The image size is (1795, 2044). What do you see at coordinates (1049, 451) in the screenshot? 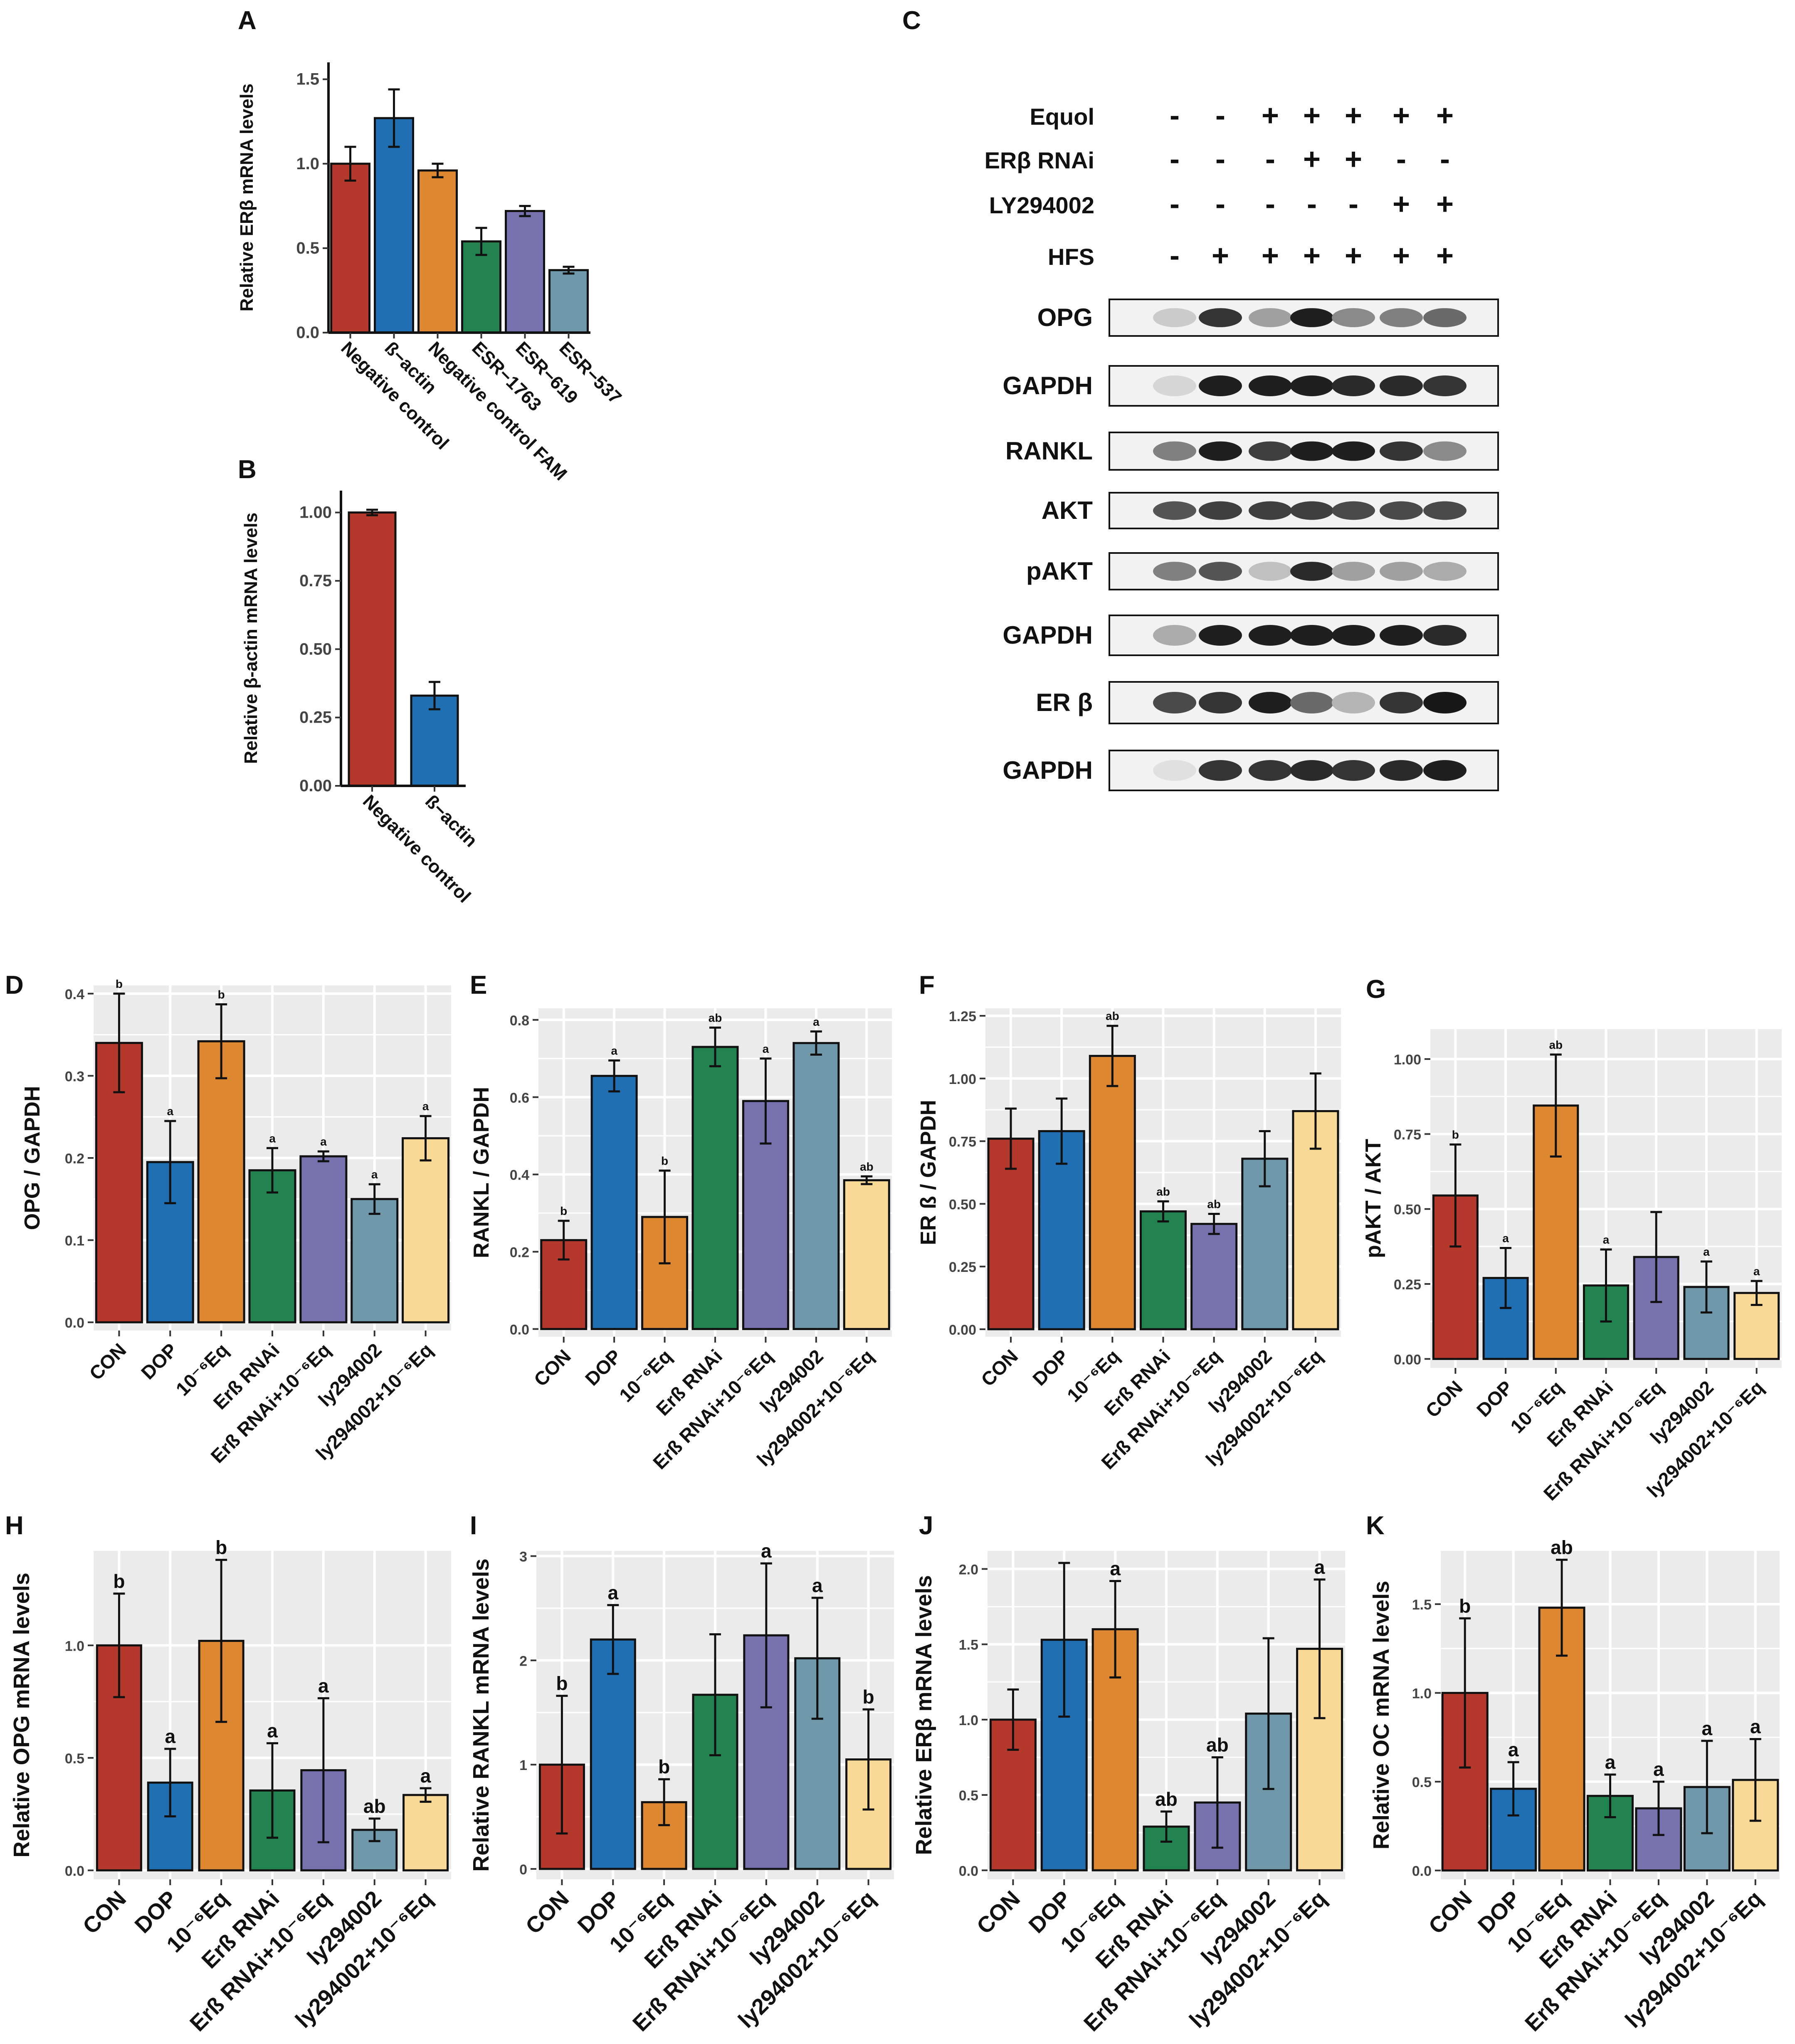
I see `band-label: RANKL` at bounding box center [1049, 451].